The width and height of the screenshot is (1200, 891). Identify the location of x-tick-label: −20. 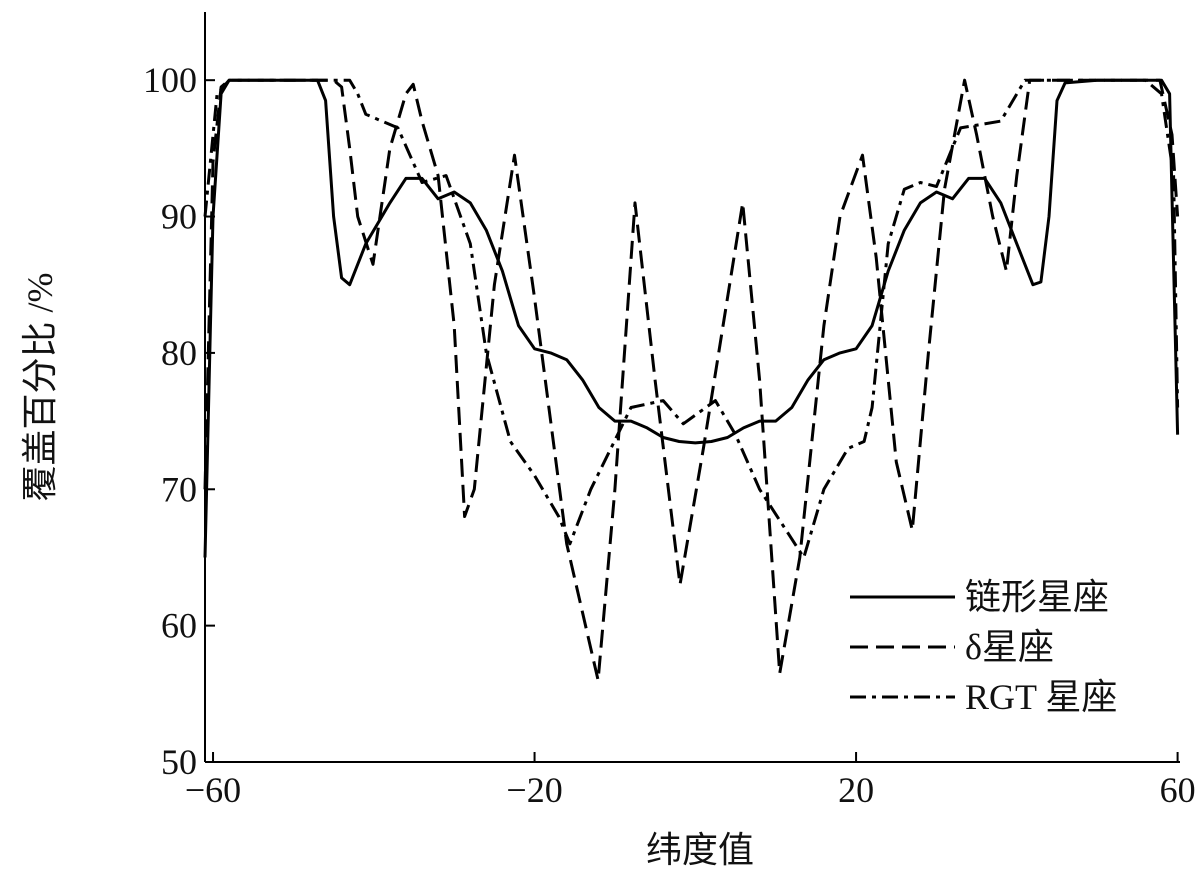
(534, 790).